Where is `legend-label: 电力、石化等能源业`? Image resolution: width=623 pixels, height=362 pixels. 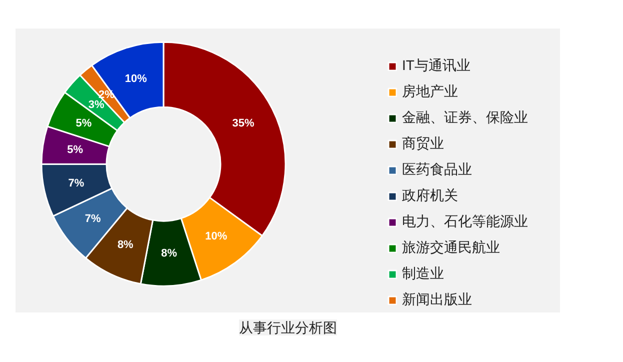
legend-label: 电力、石化等能源业 is located at coordinates (465, 221).